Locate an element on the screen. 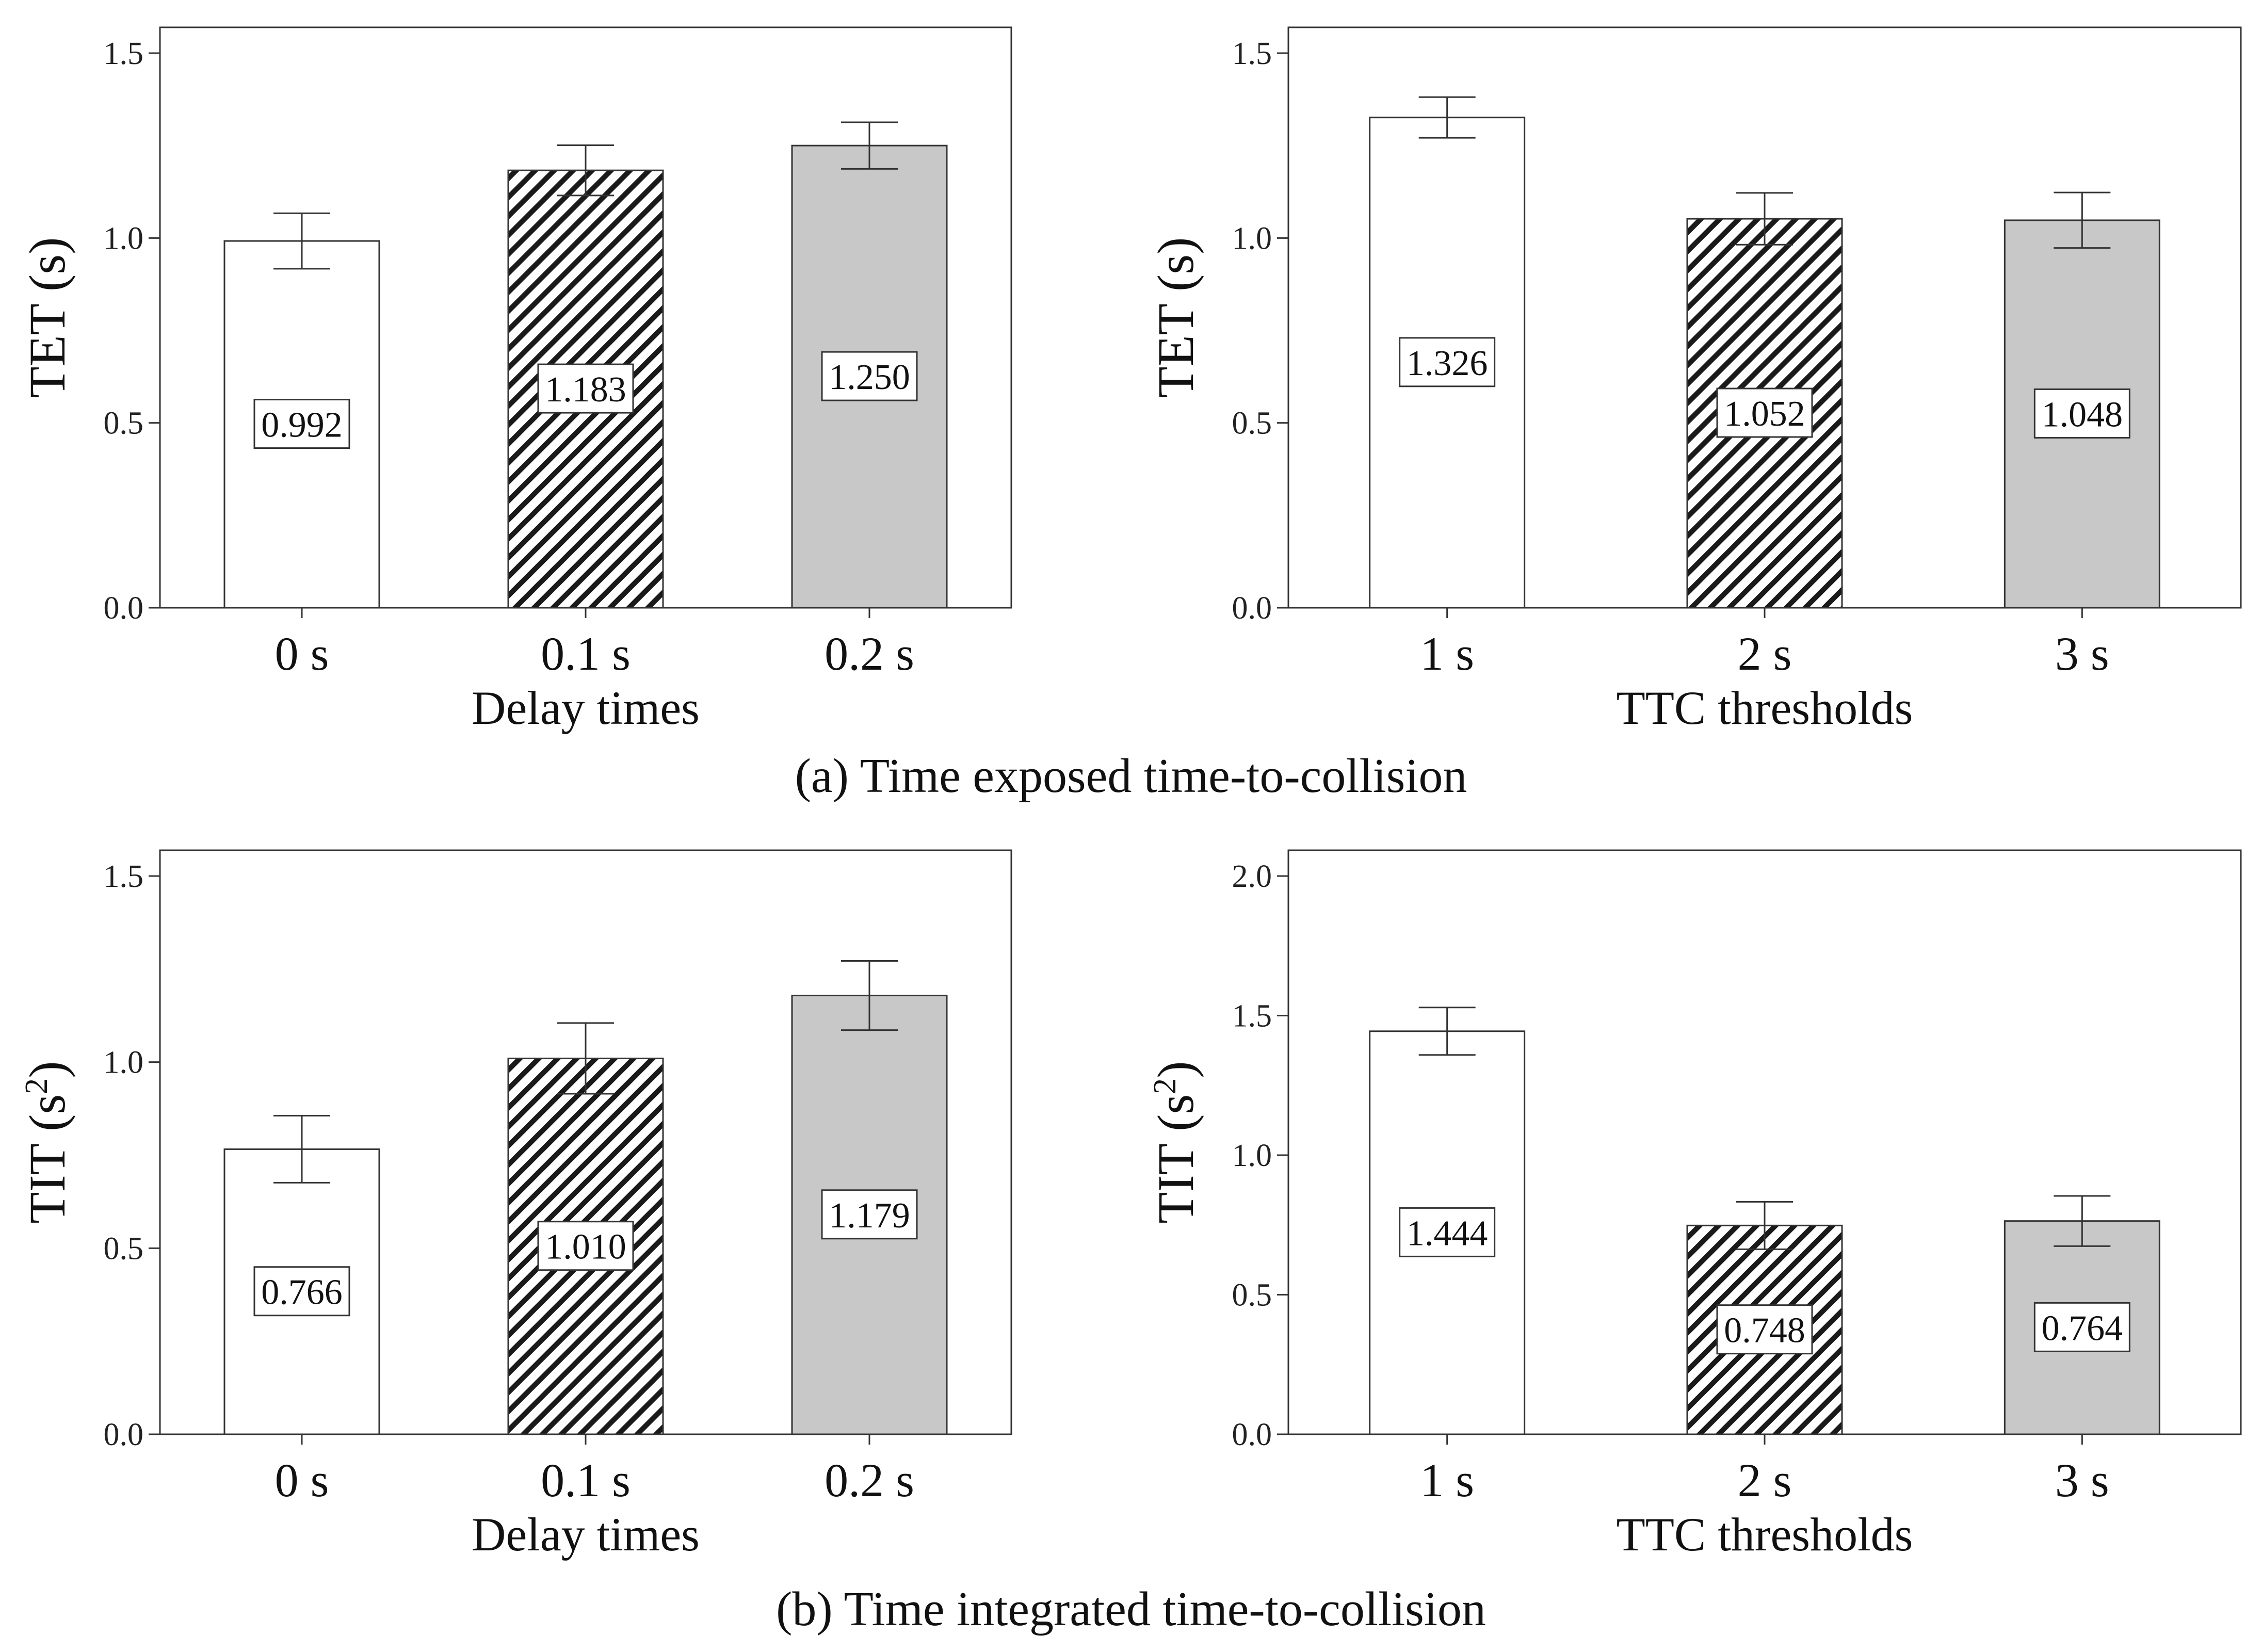  data-label: 0.764 is located at coordinates (2083, 1328).